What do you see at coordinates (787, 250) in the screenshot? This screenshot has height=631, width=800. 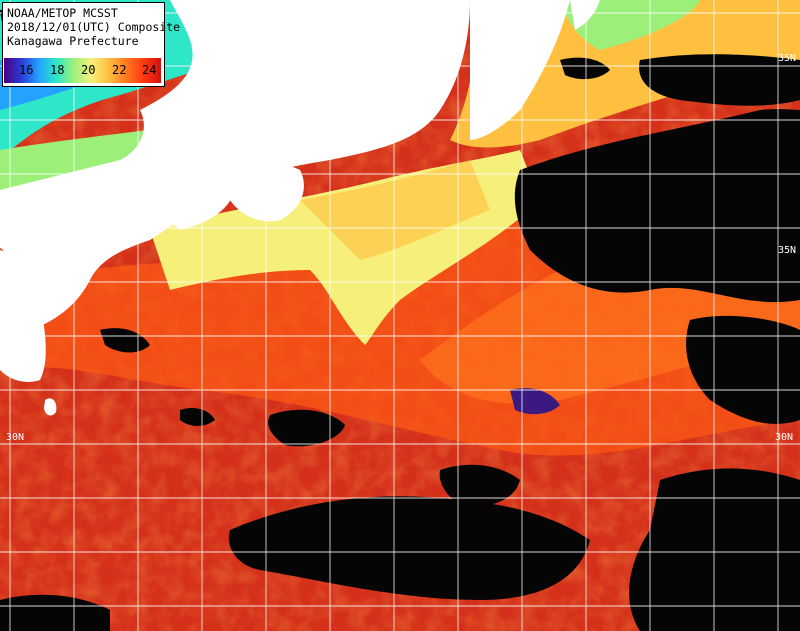 I see `lat-label-35n-mid: 35N` at bounding box center [787, 250].